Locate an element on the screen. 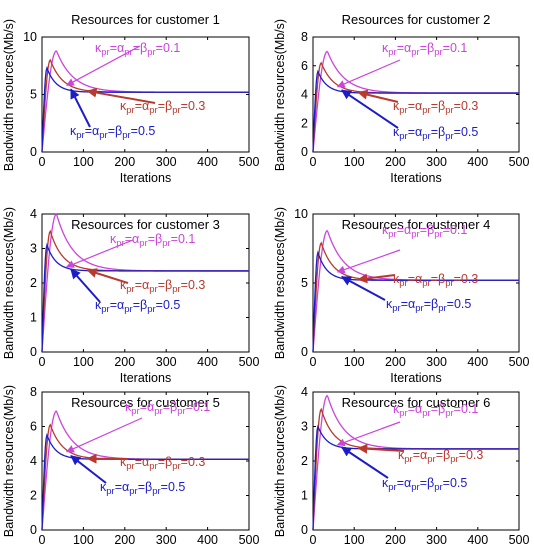 The image size is (534, 550). panel-title: Resources for customer 4 is located at coordinates (416, 224).